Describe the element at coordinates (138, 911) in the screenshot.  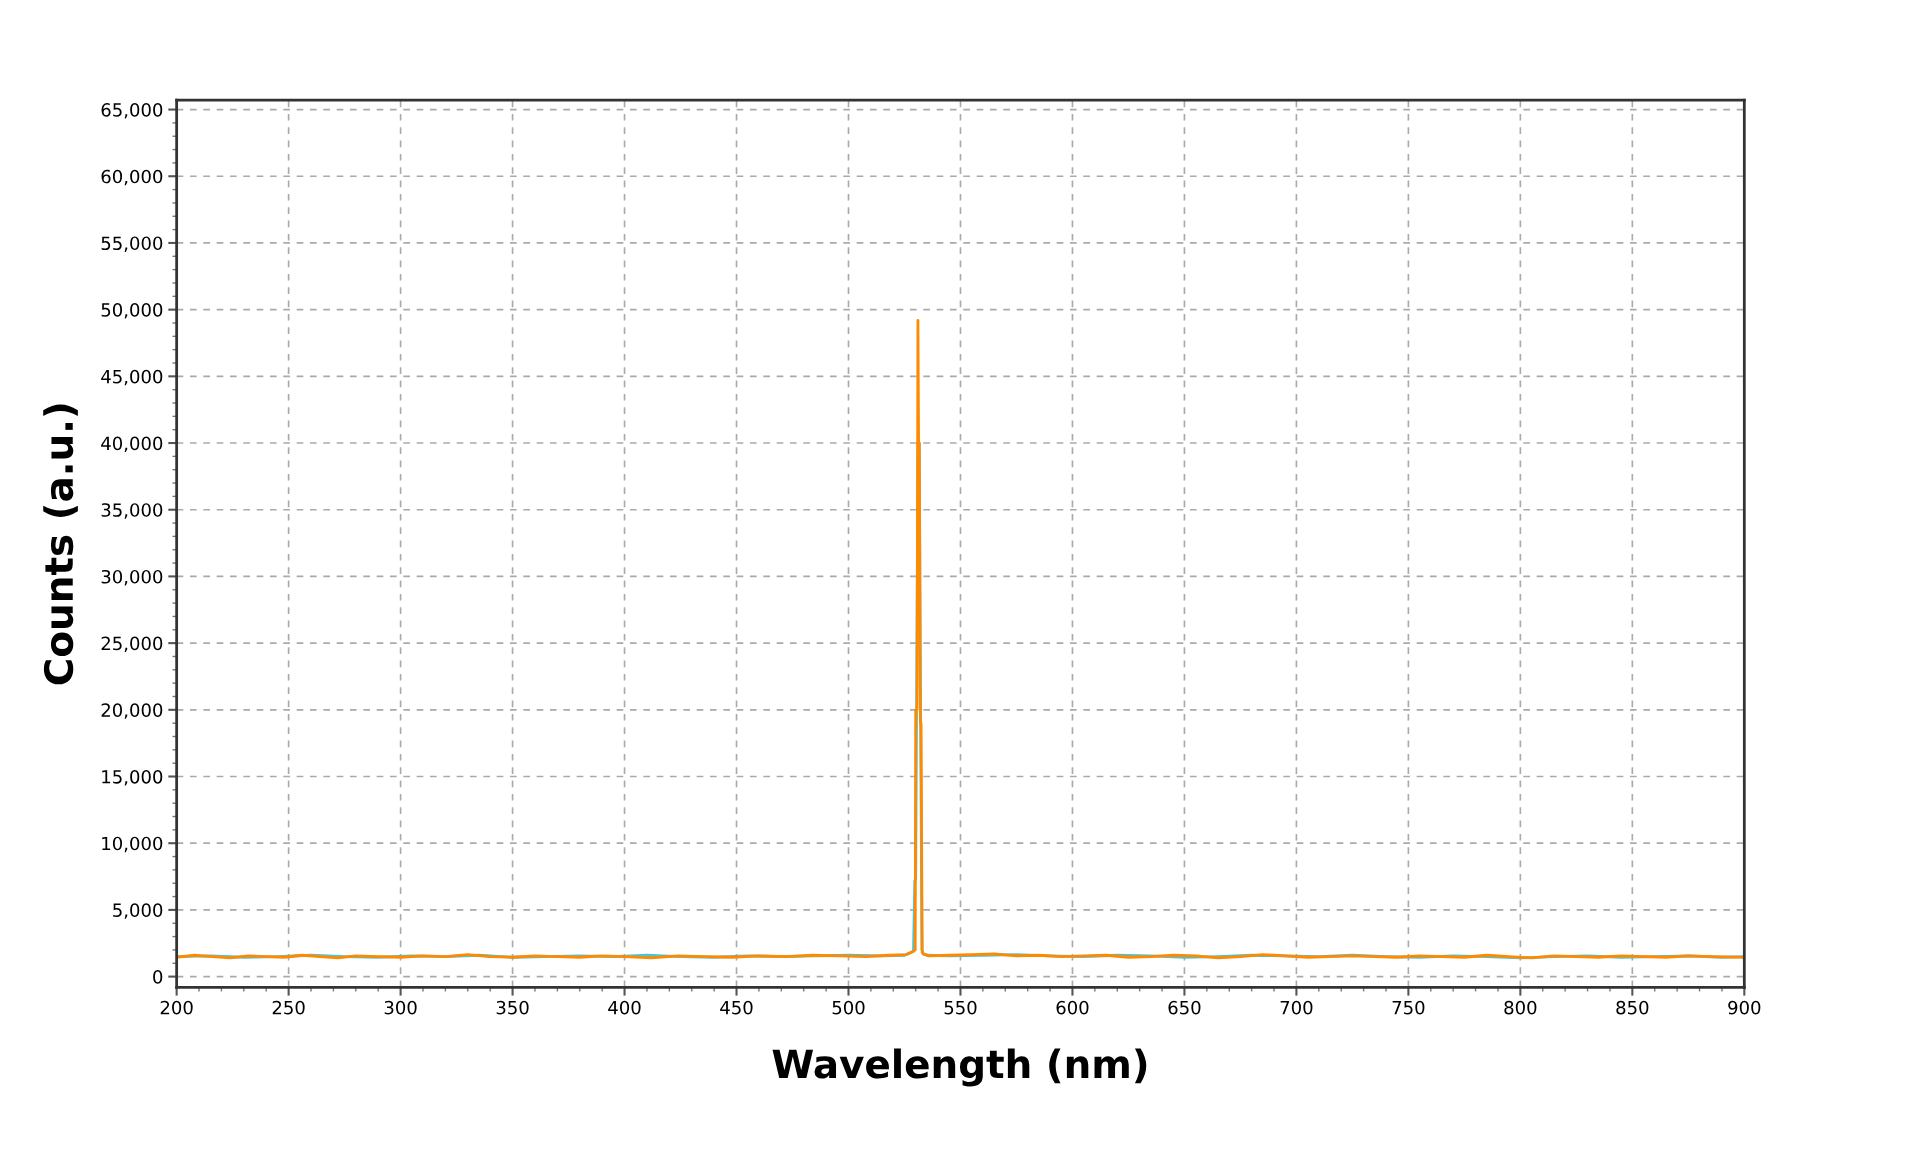
I see `y-tick-label: 5,000` at that location.